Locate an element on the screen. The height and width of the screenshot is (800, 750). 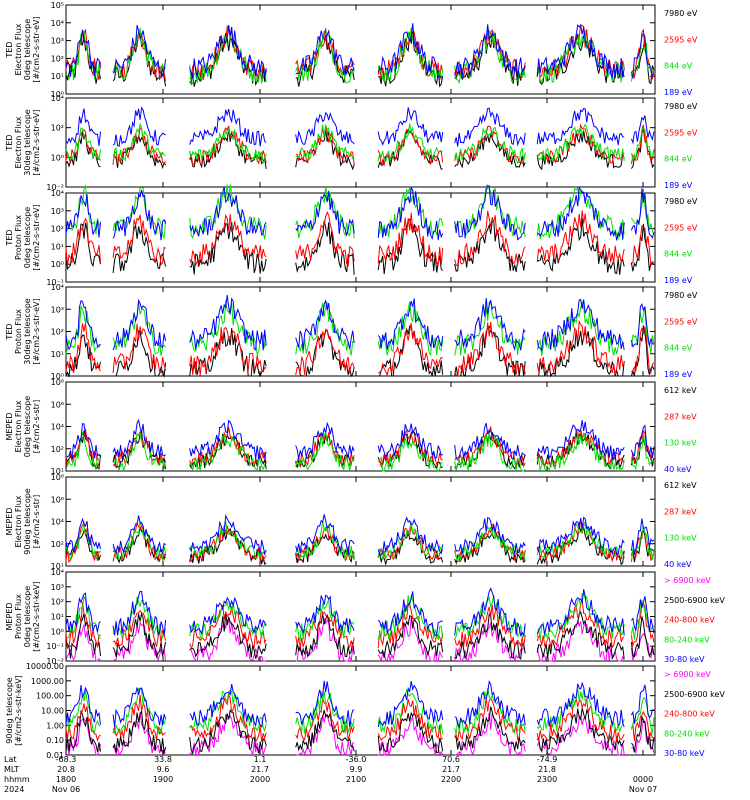
x-tick-label: 2300 is located at coordinates (547, 779).